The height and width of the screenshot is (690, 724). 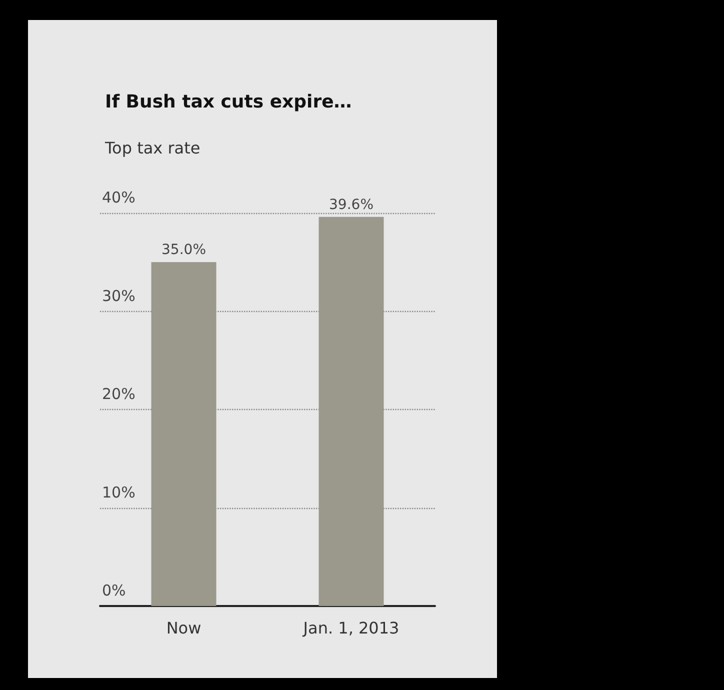 I want to click on y-tick-label: 0%, so click(x=114, y=591).